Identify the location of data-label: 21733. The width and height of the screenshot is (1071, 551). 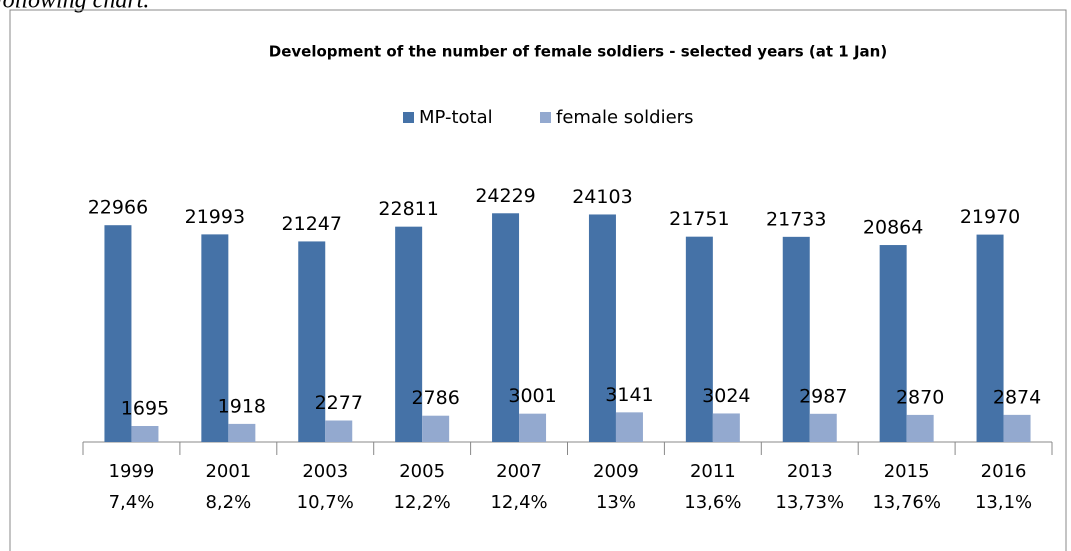
(796, 219).